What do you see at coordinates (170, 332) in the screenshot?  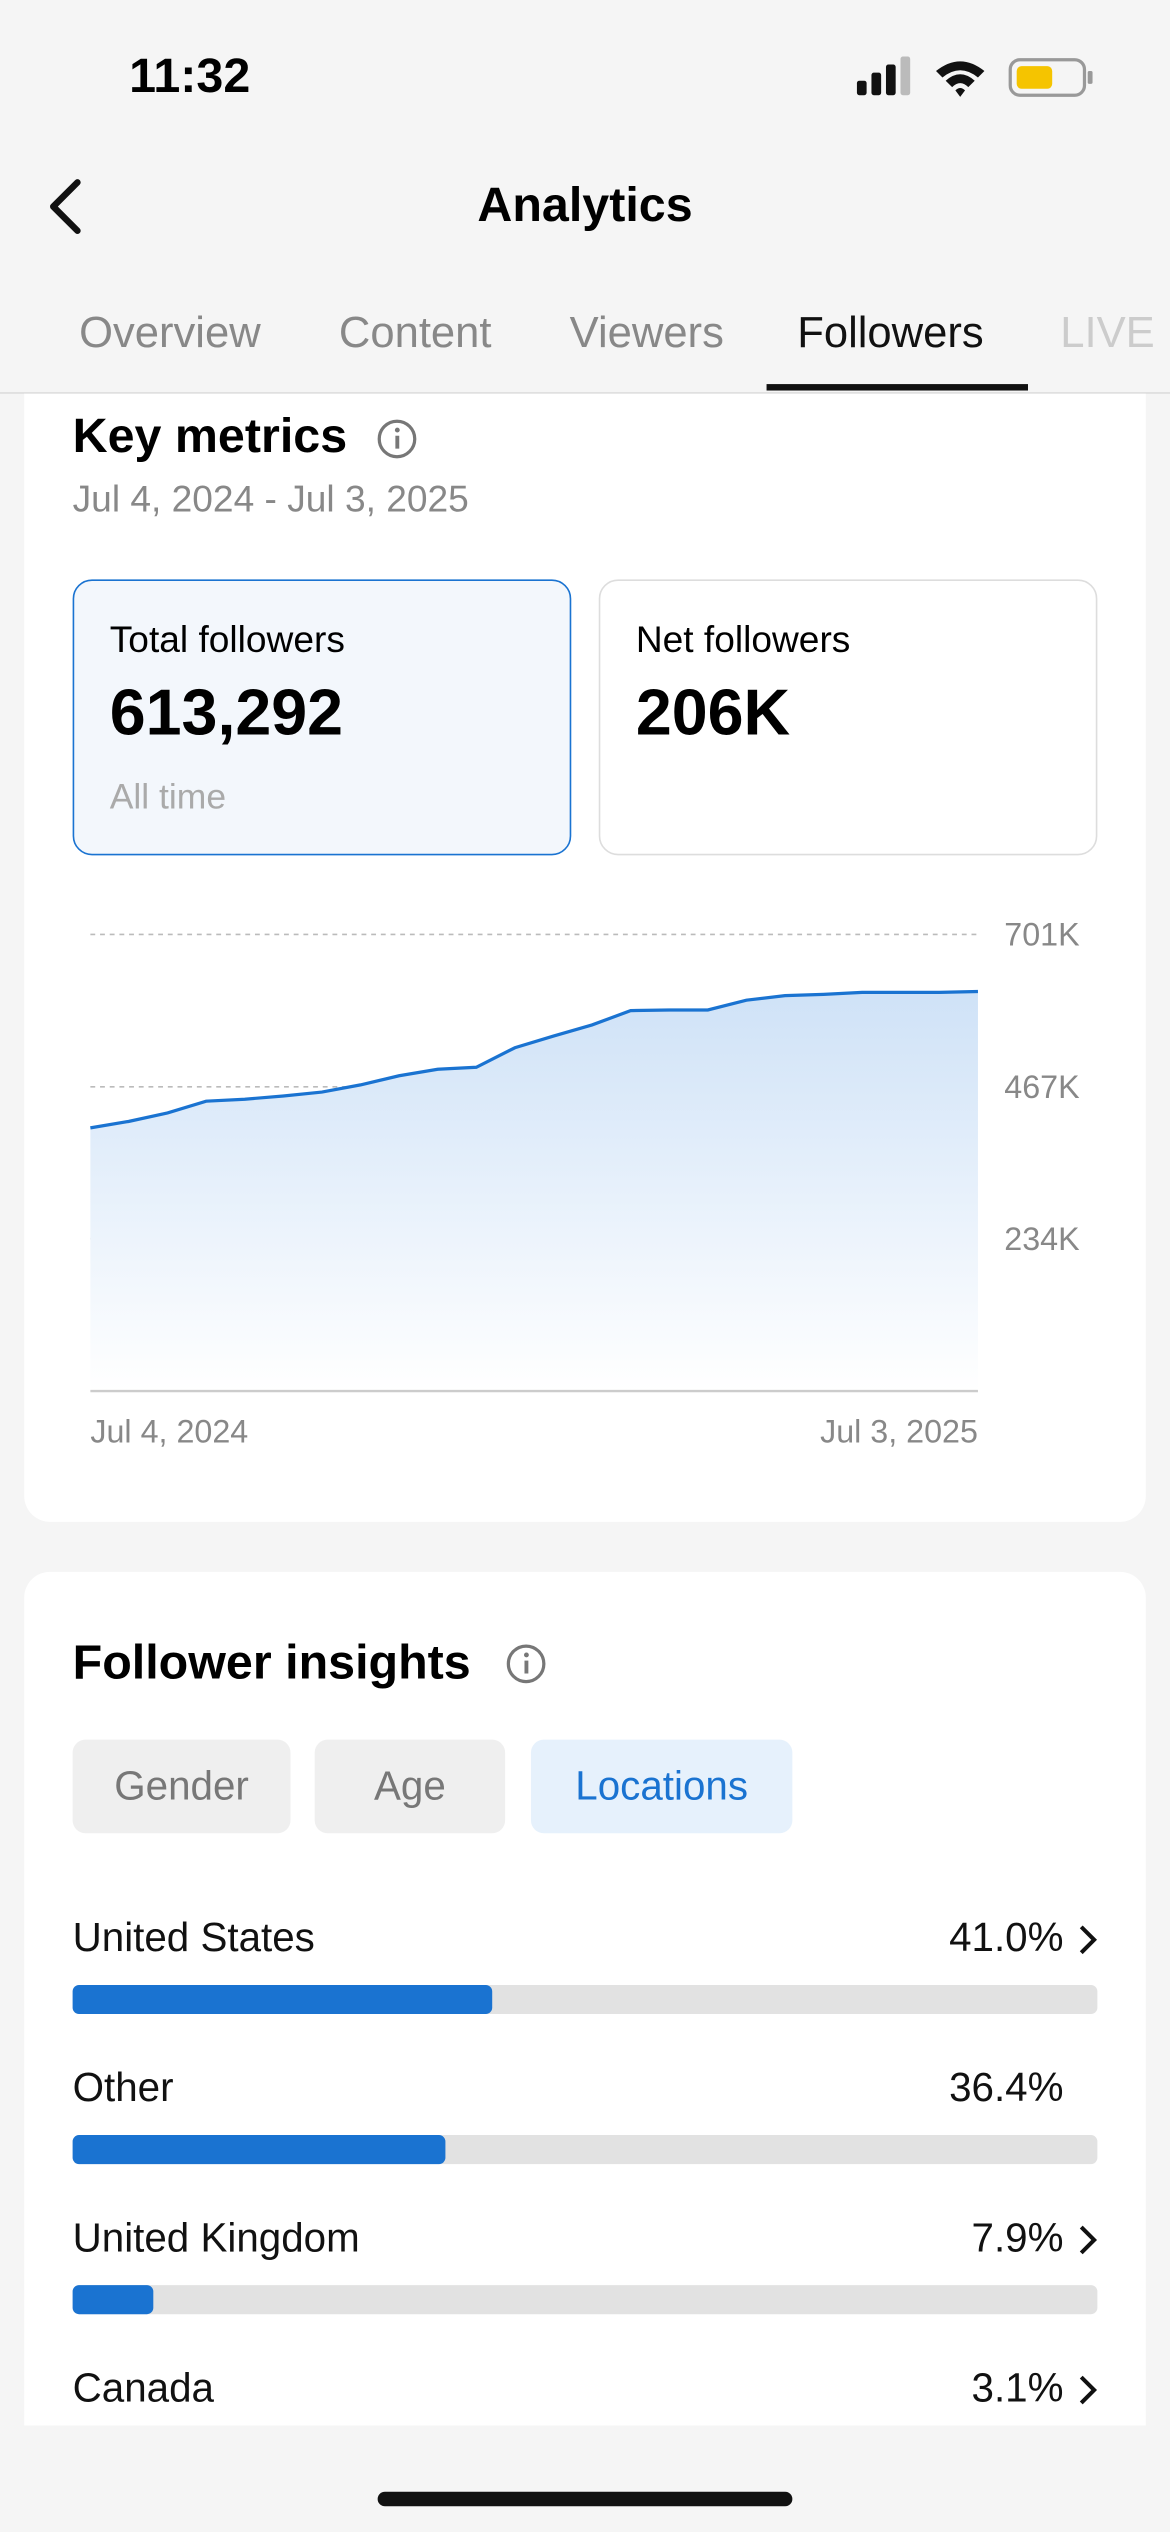 I see `tab: Overview` at bounding box center [170, 332].